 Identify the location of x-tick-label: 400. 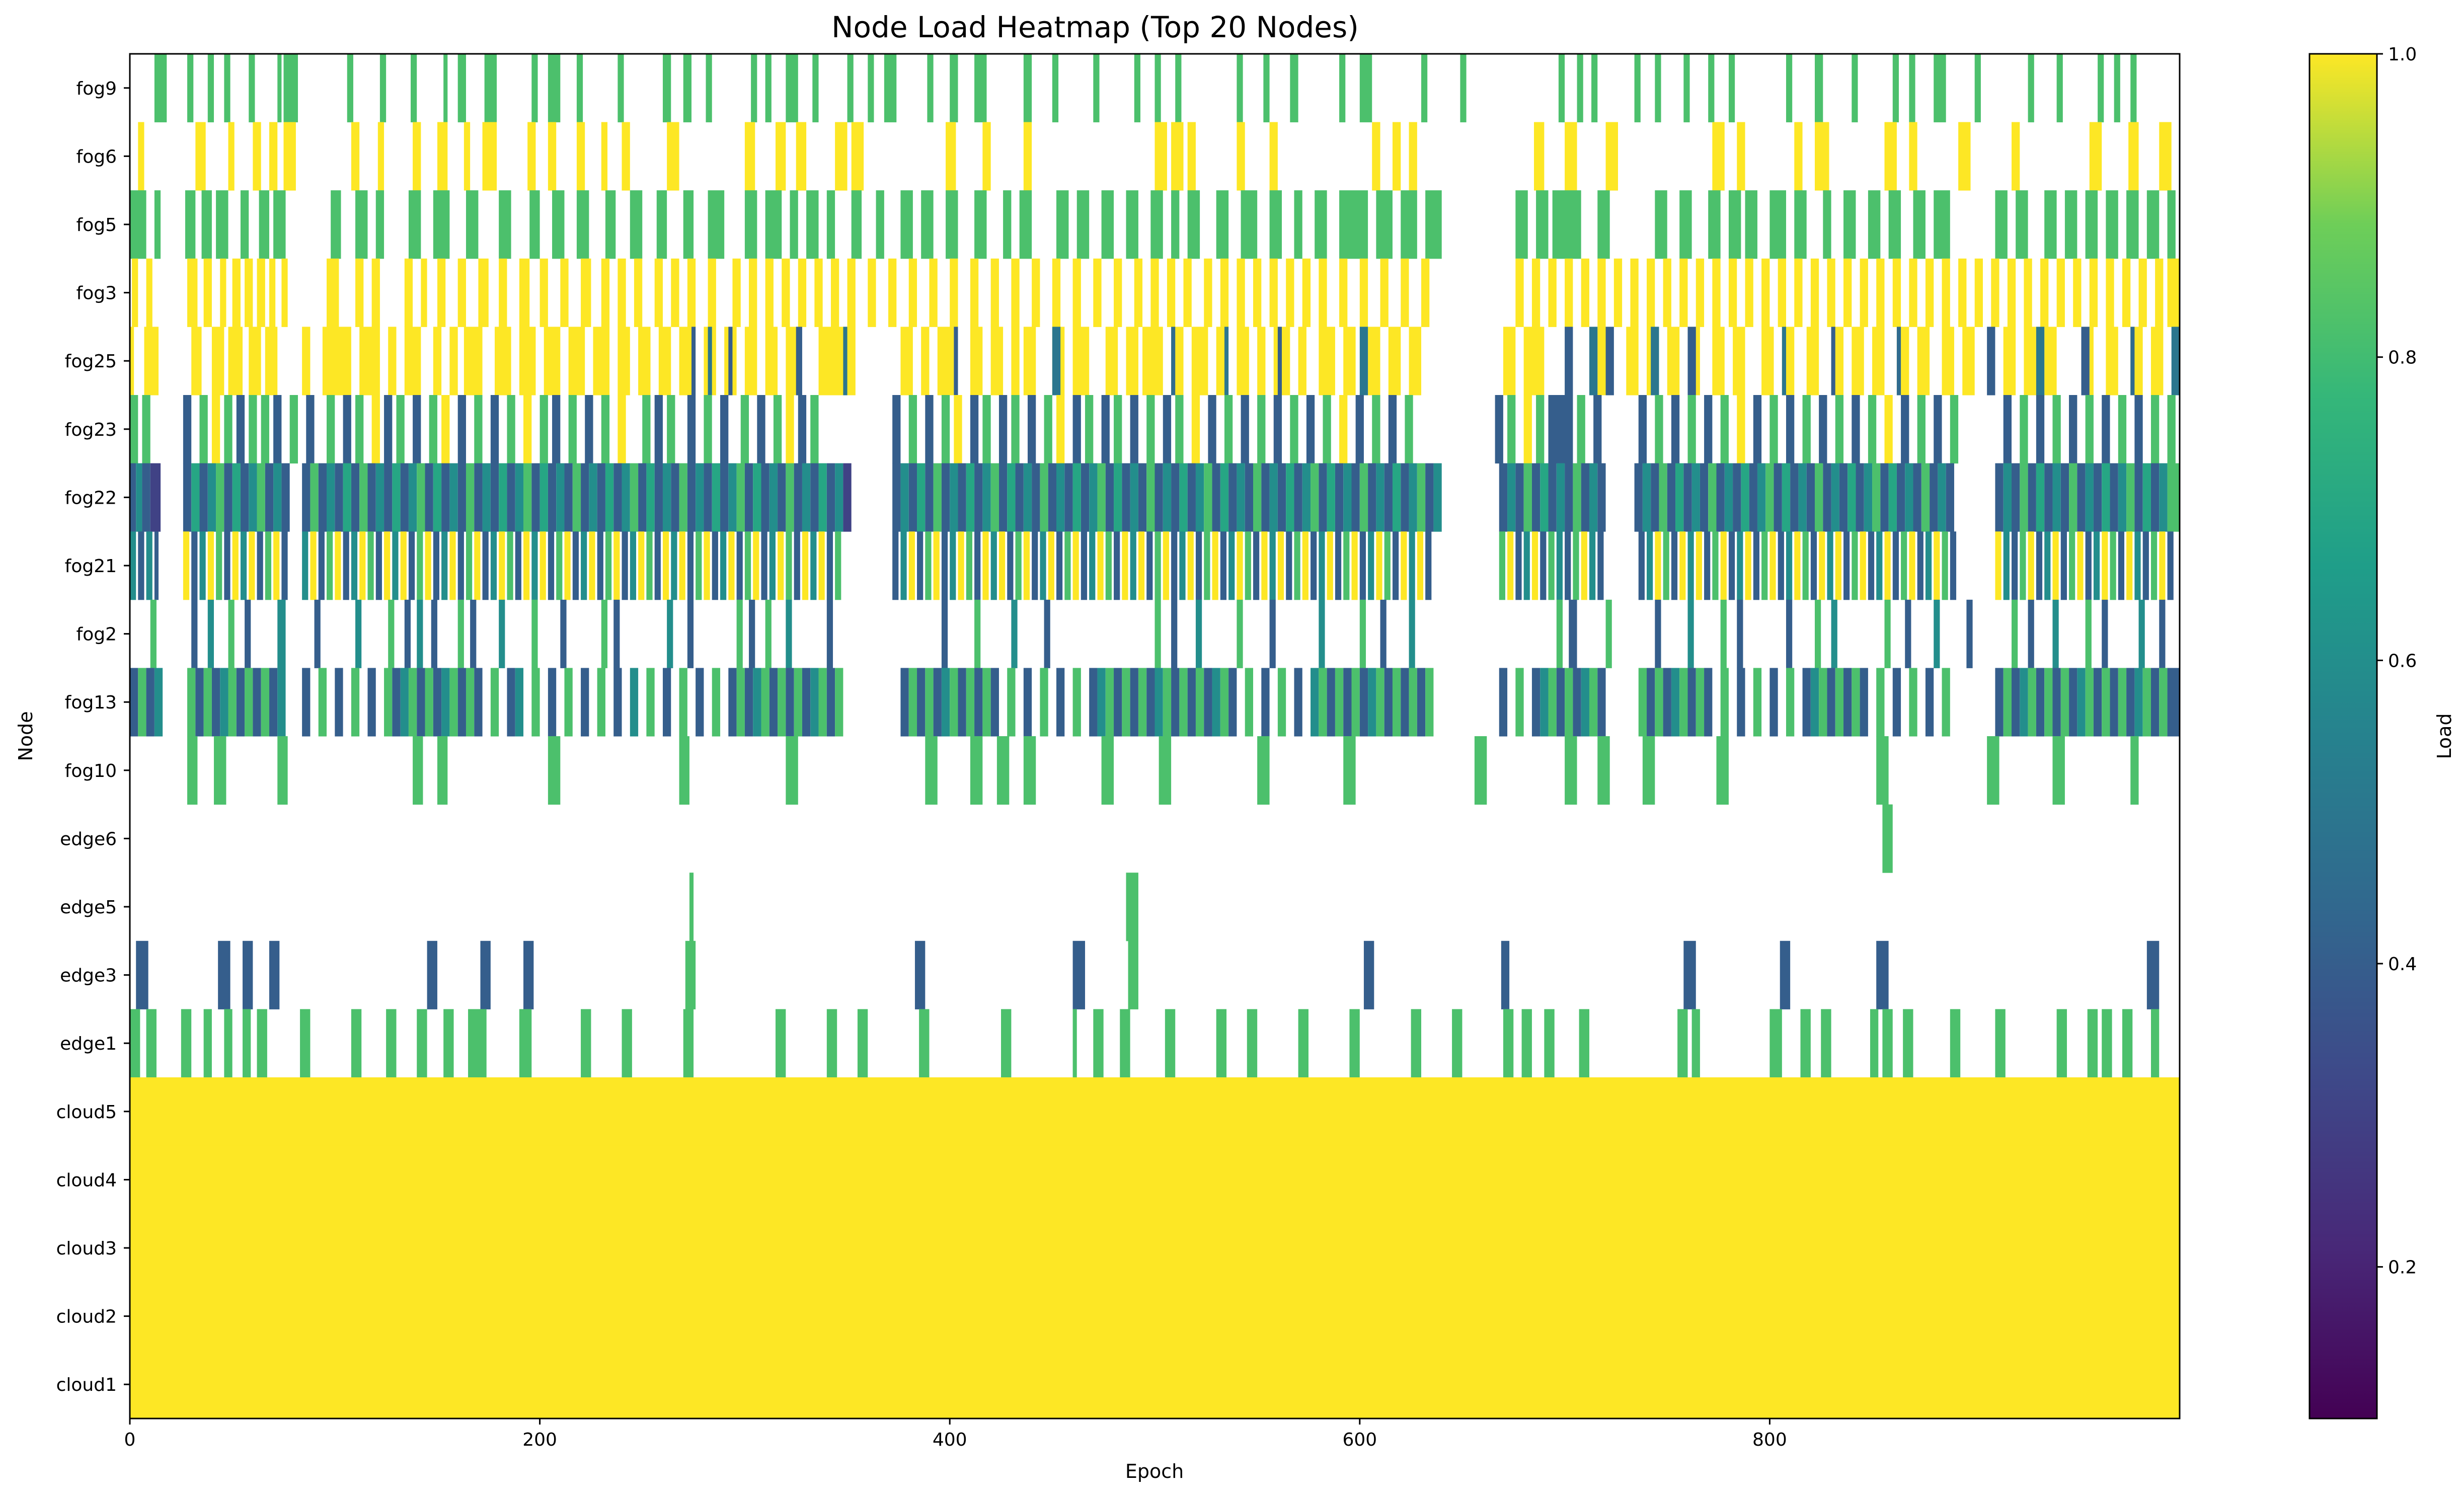
(950, 1440).